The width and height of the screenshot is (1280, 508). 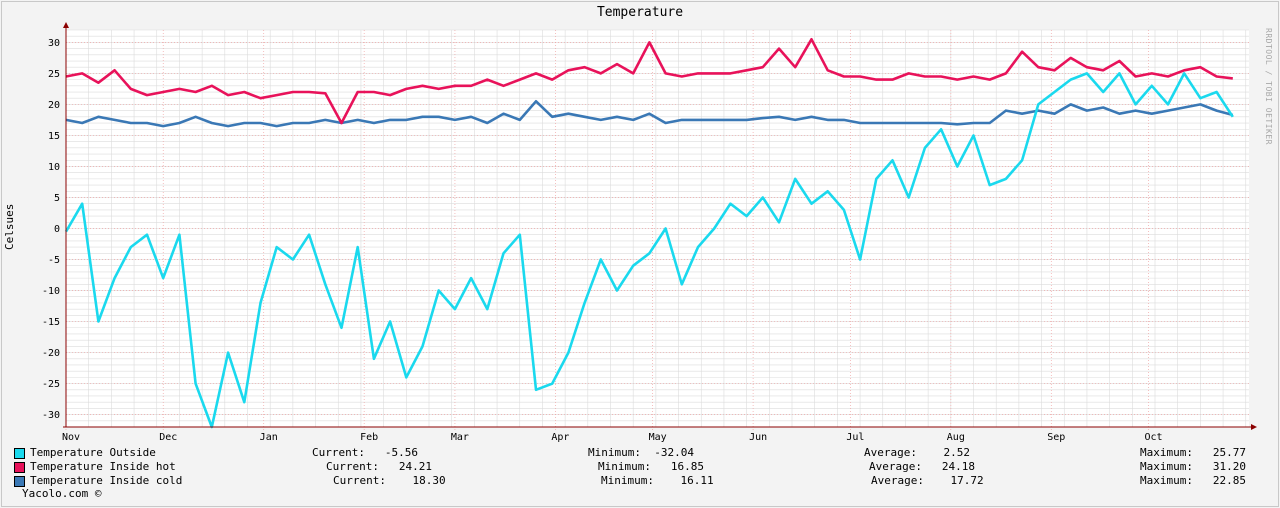 What do you see at coordinates (640, 12) in the screenshot?
I see `chart-title: Temperature` at bounding box center [640, 12].